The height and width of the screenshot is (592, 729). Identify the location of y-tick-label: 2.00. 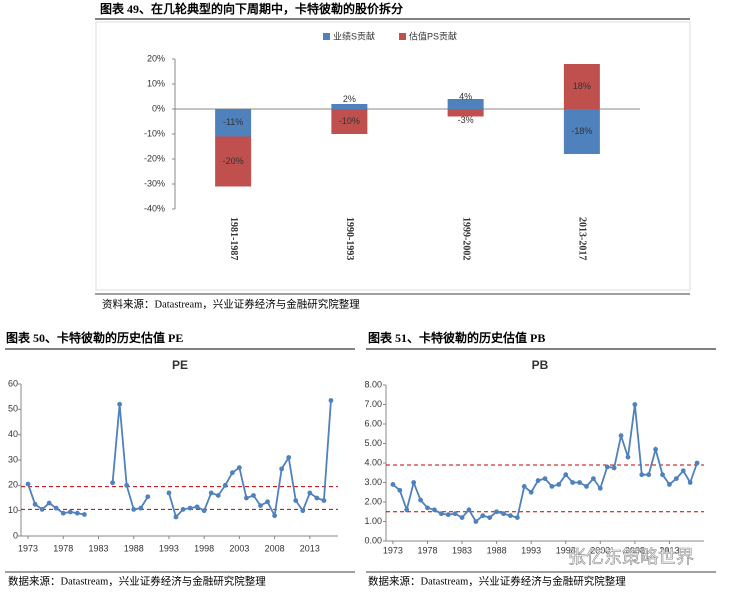
(373, 501).